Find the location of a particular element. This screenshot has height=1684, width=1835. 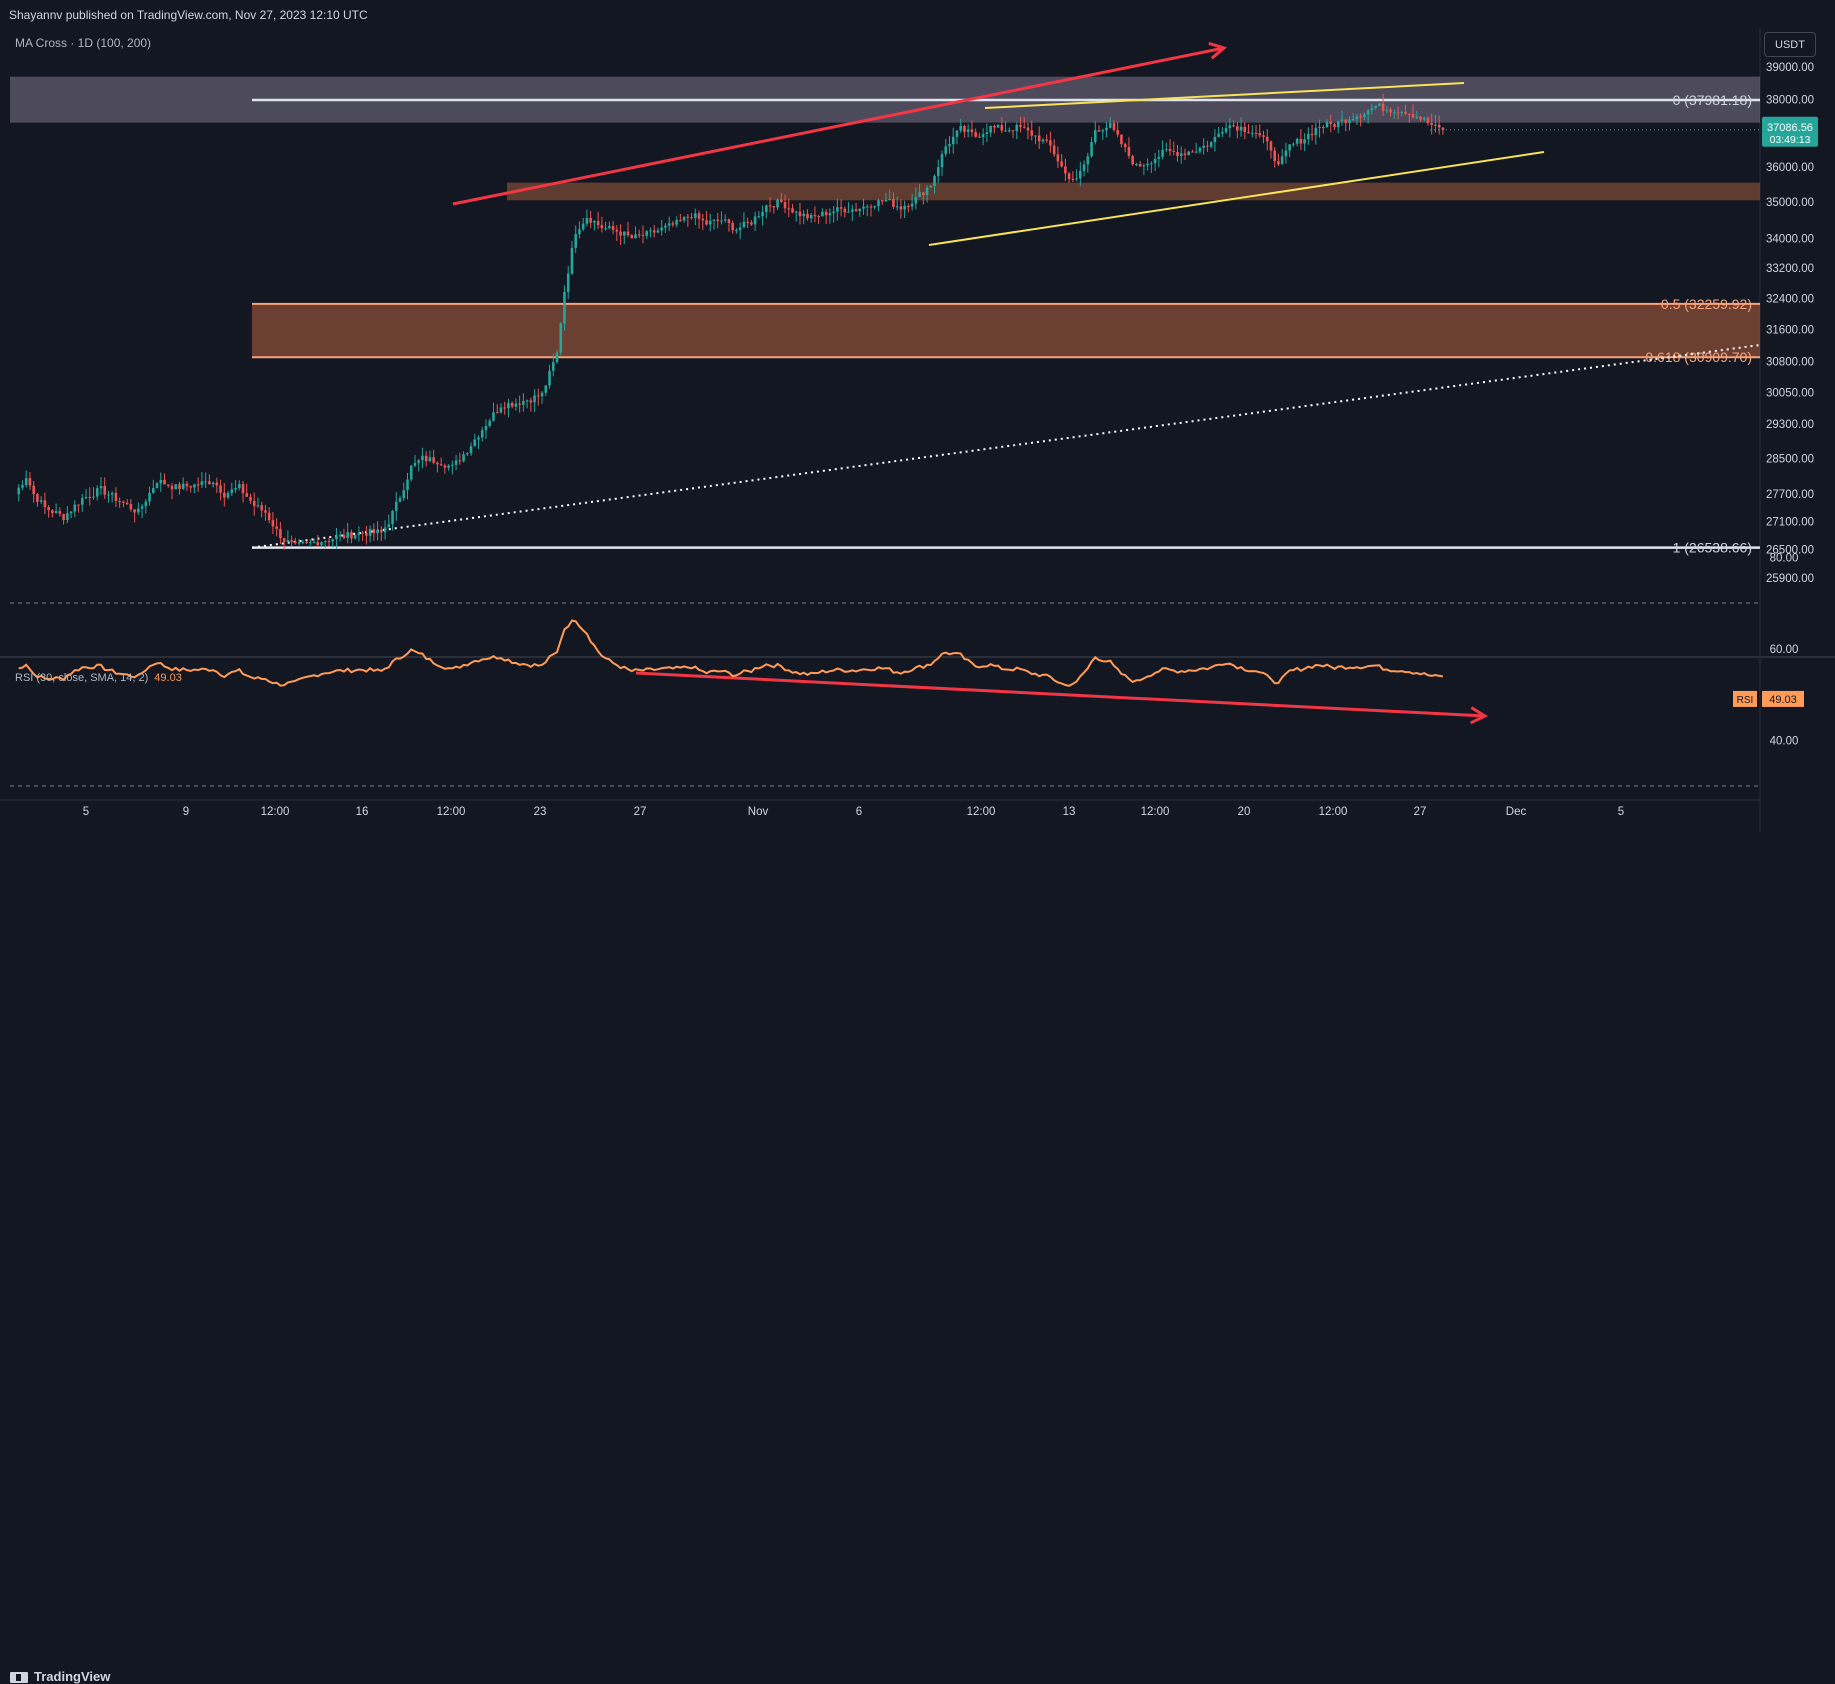

current-price-tag is located at coordinates (1790, 131).